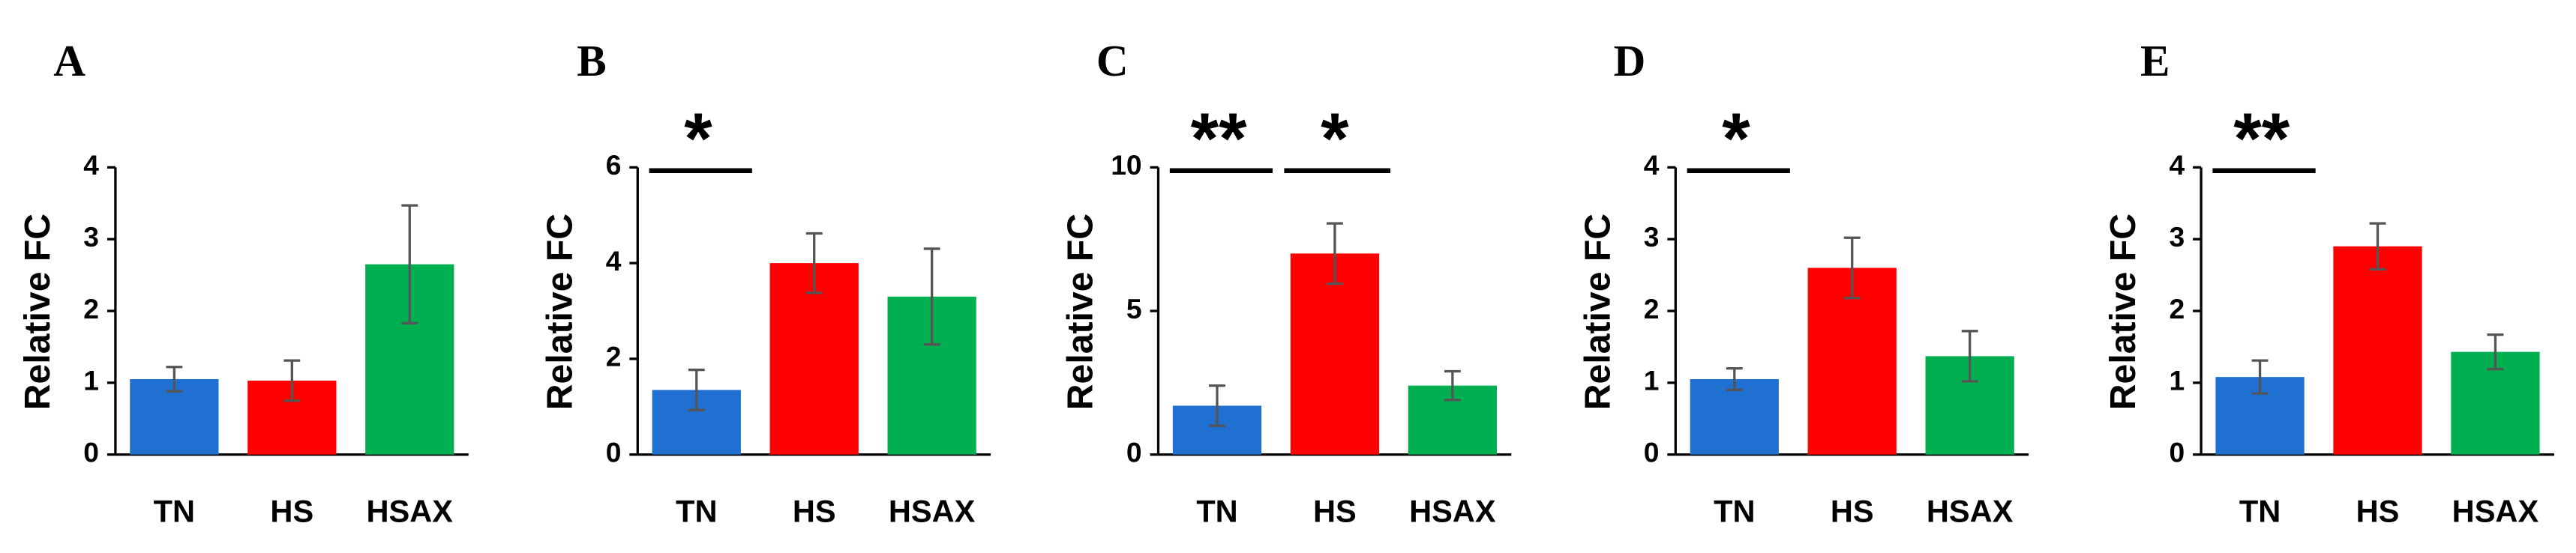  I want to click on panel-label: A, so click(69, 61).